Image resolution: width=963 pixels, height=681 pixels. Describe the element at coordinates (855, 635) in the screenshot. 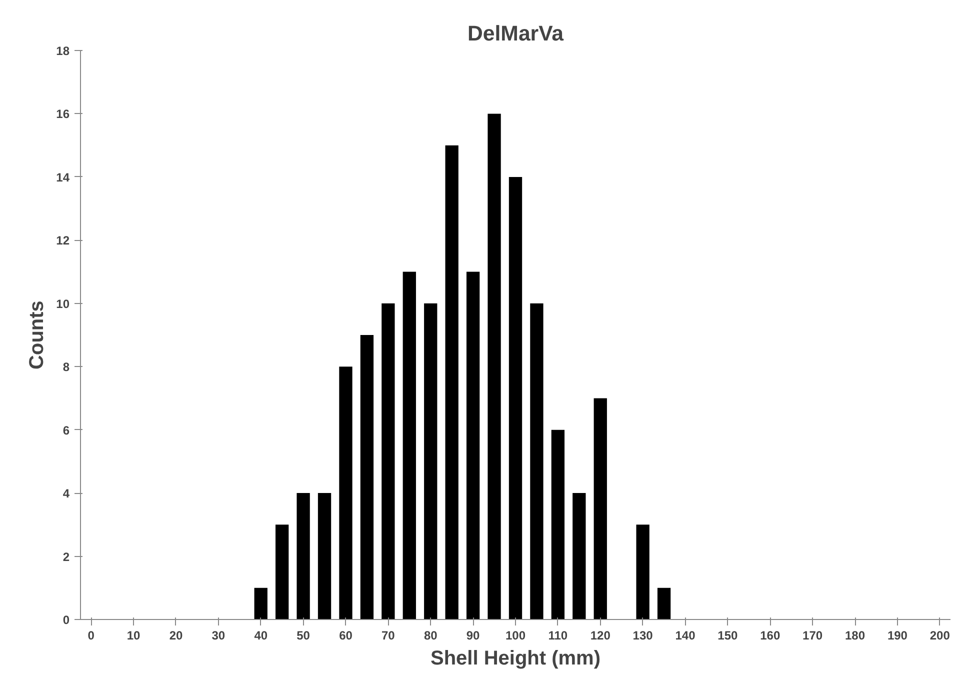

I see `x-tick-label: 180` at that location.